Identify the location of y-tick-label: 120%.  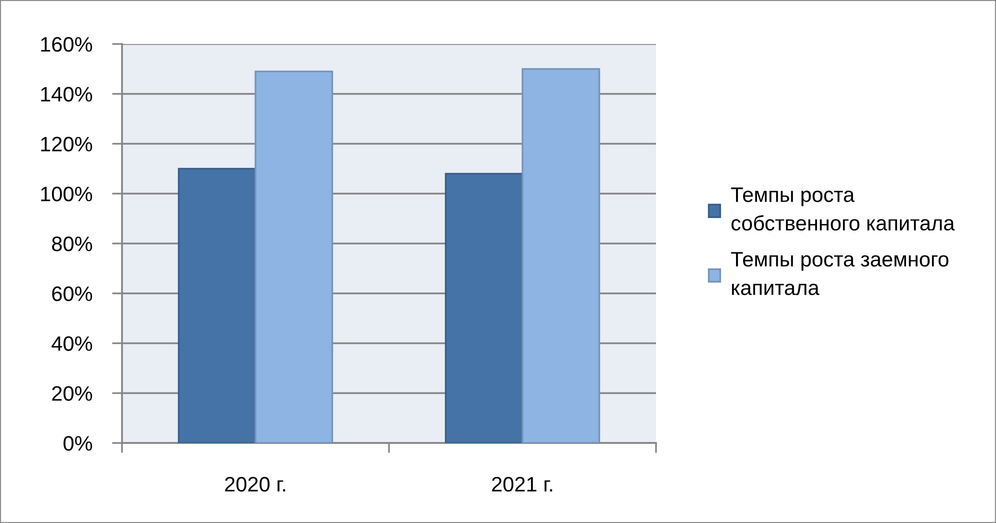
(66, 144).